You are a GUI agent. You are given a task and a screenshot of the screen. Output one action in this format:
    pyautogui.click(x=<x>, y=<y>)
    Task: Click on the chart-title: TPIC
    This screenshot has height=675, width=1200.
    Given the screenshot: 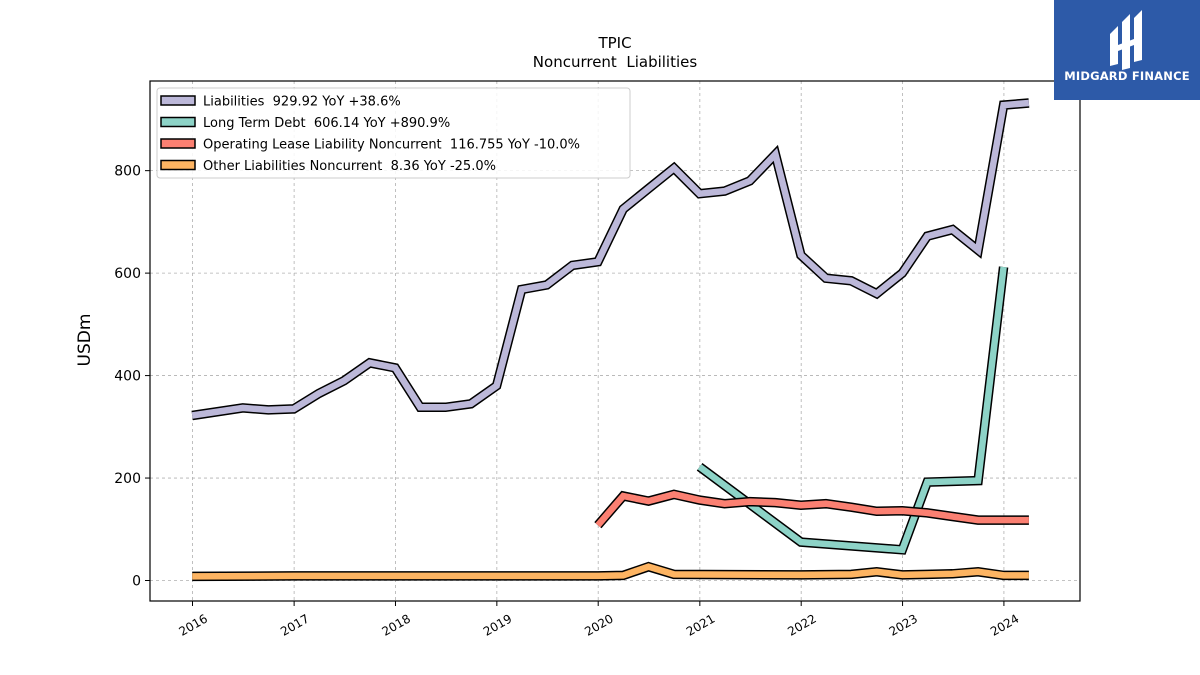 What is the action you would take?
    pyautogui.click(x=614, y=43)
    